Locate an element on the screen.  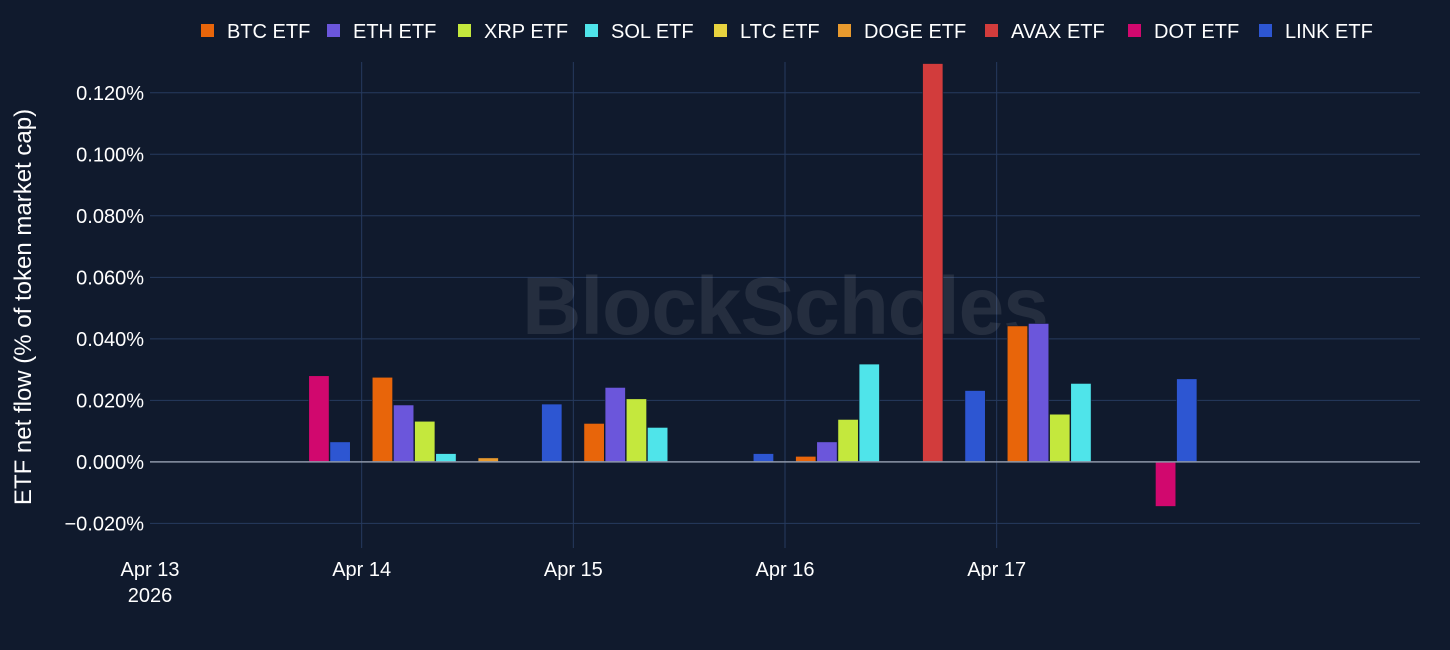
x-tick-label: Apr 14 is located at coordinates (361, 570).